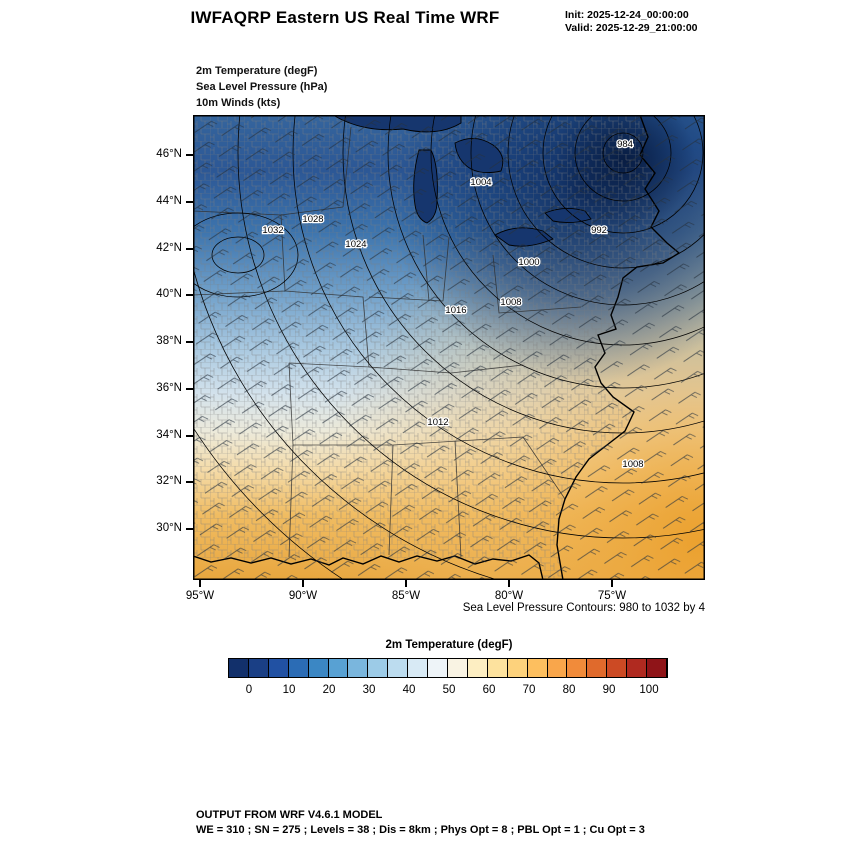  What do you see at coordinates (165, 347) in the screenshot?
I see `lat-axis: 46°N 44°N 42°N 40°N 38°N 36°N 34°N 32°N 30°N` at bounding box center [165, 347].